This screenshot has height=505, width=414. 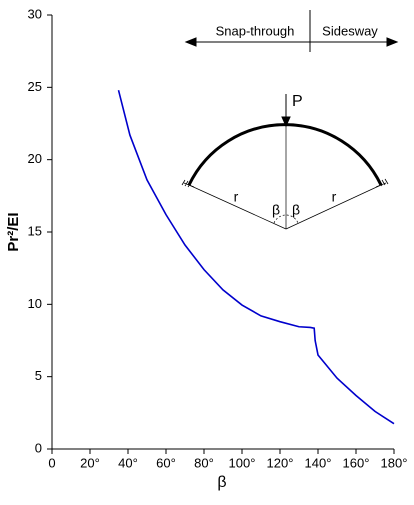 I want to click on x-axis-label: β, so click(x=221, y=482).